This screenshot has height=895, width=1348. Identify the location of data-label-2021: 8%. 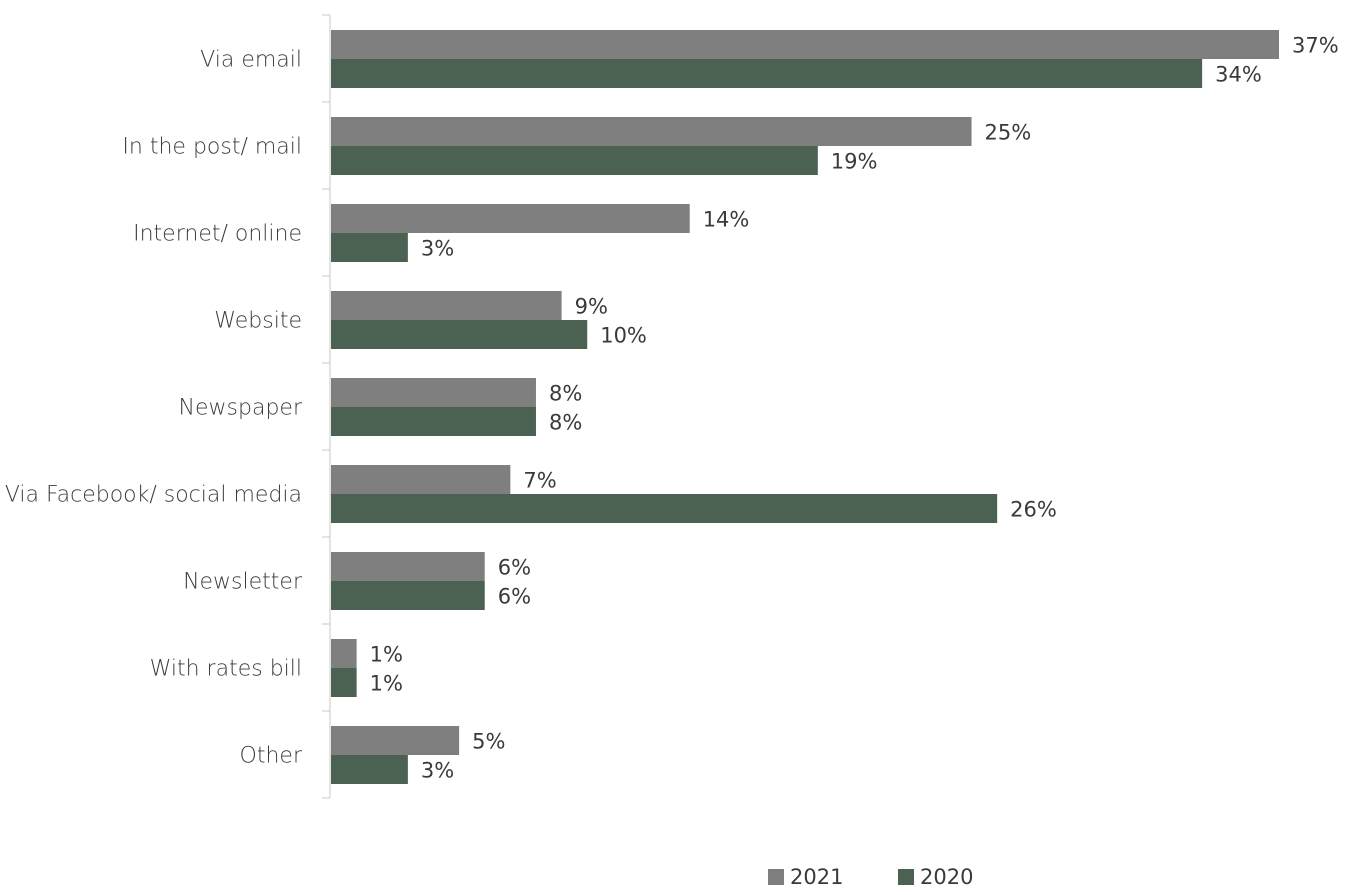
(565, 394).